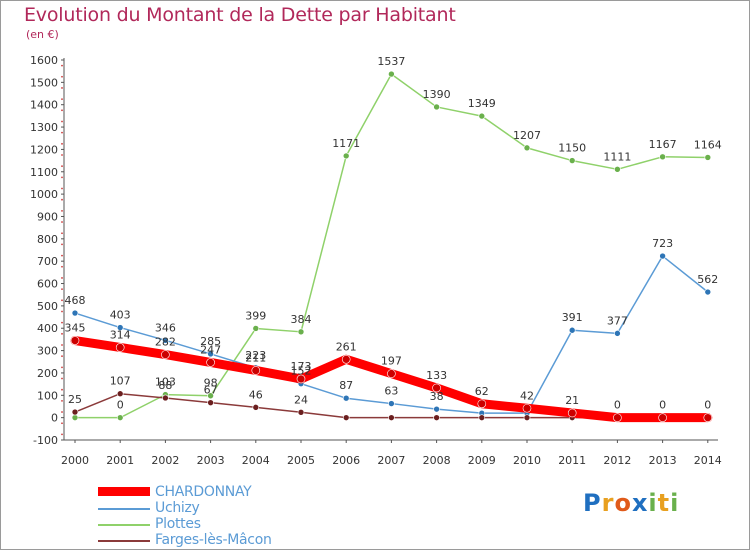  I want to click on data-label: 88, so click(165, 385).